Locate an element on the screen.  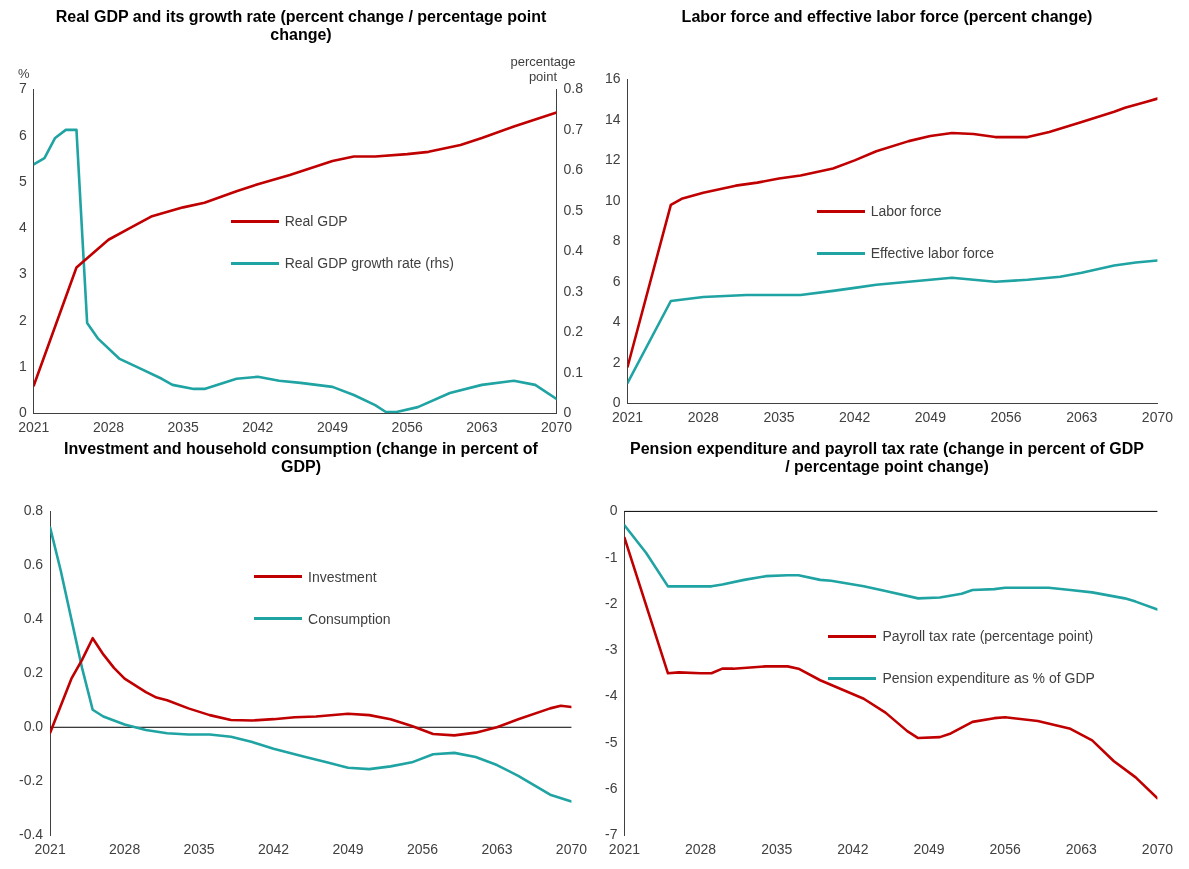
y2-tick-label: 0.6 is located at coordinates (573, 169).